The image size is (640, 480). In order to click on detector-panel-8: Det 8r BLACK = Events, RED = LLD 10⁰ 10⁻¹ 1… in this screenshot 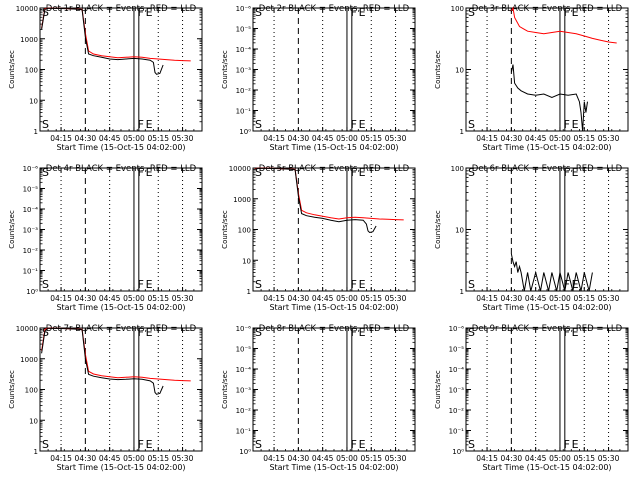, I will do `click(318, 398)`.